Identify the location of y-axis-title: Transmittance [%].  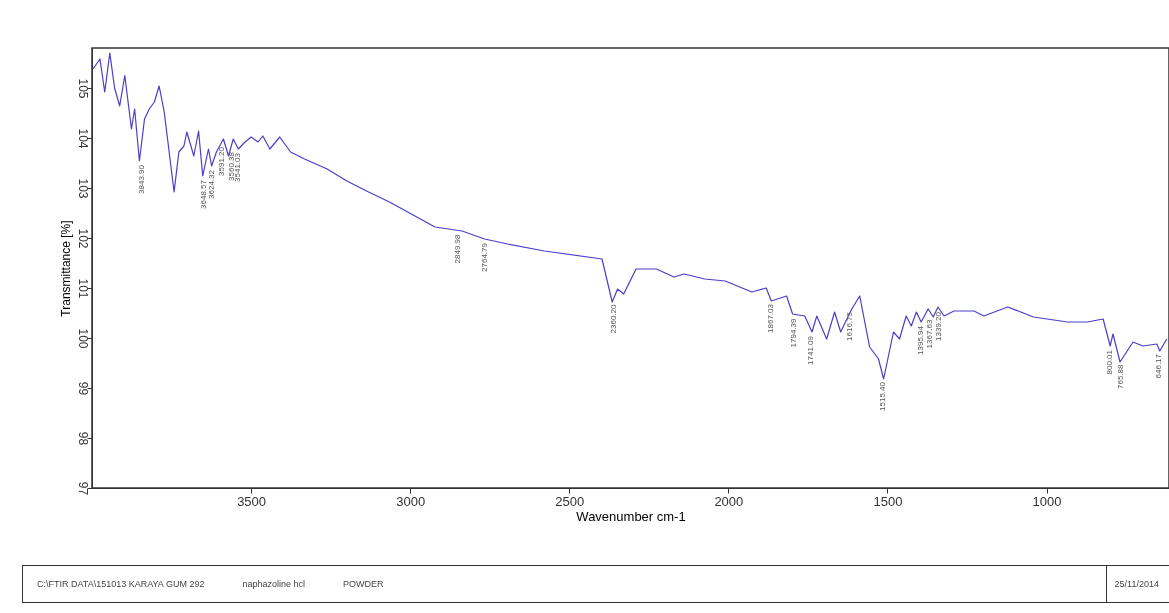
(65, 268).